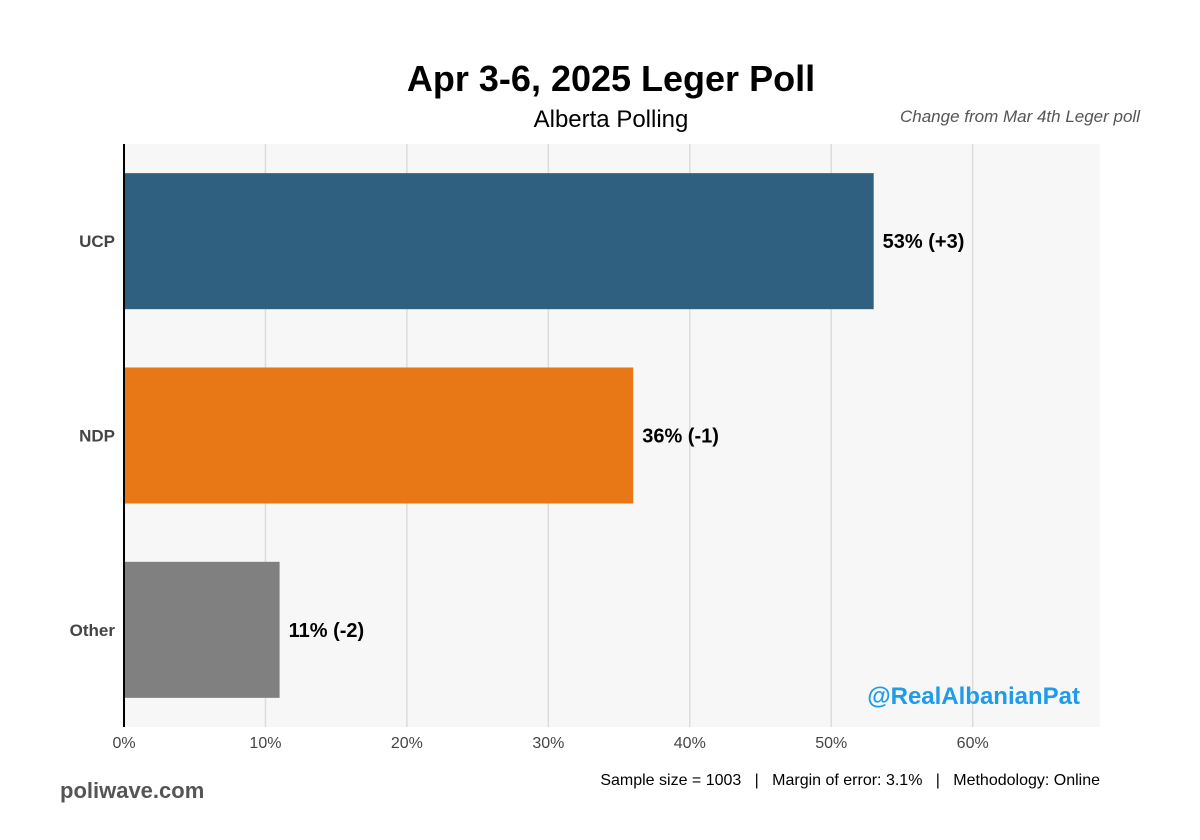 Image resolution: width=1200 pixels, height=840 pixels. What do you see at coordinates (548, 743) in the screenshot?
I see `x-tick-label: 30%` at bounding box center [548, 743].